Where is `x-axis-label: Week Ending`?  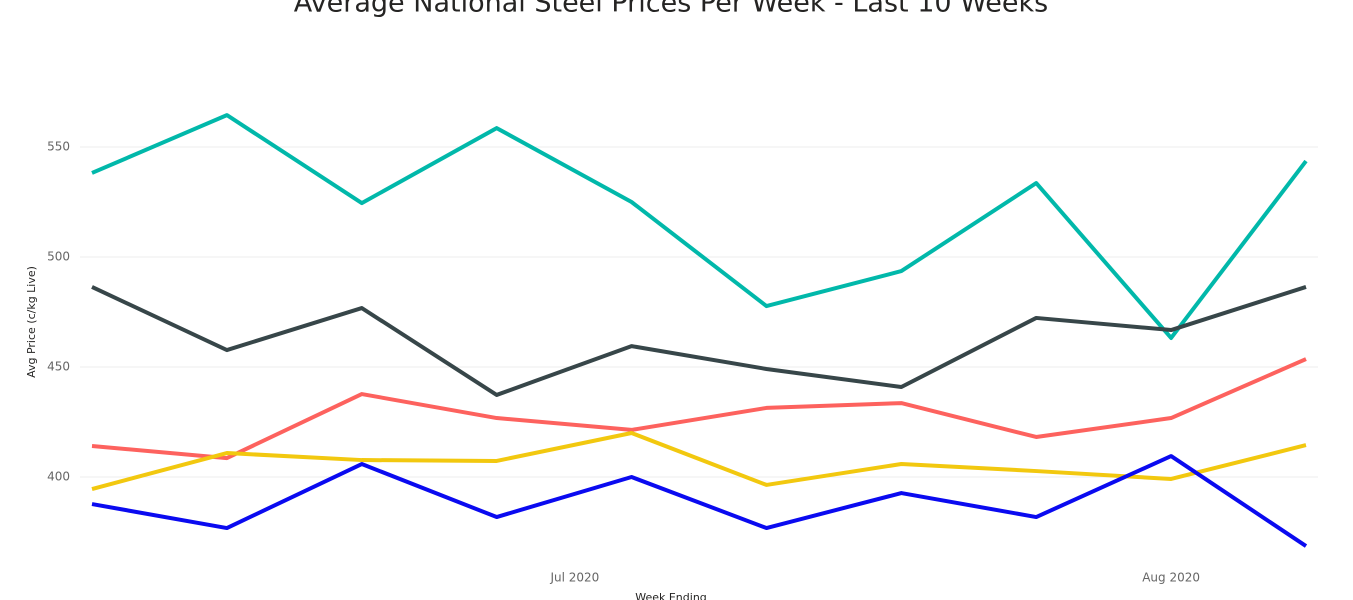
x-axis-label: Week Ending is located at coordinates (671, 595).